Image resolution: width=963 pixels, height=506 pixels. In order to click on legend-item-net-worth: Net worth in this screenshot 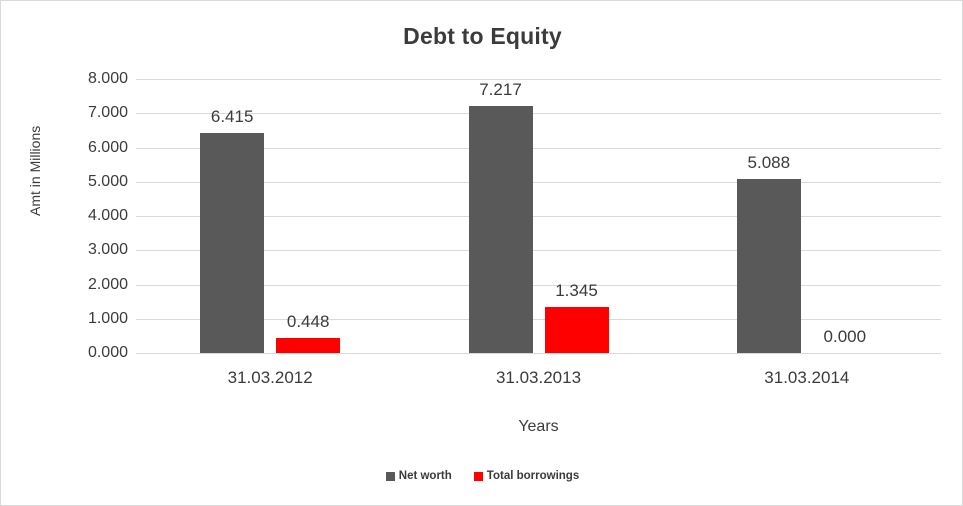, I will do `click(418, 476)`.